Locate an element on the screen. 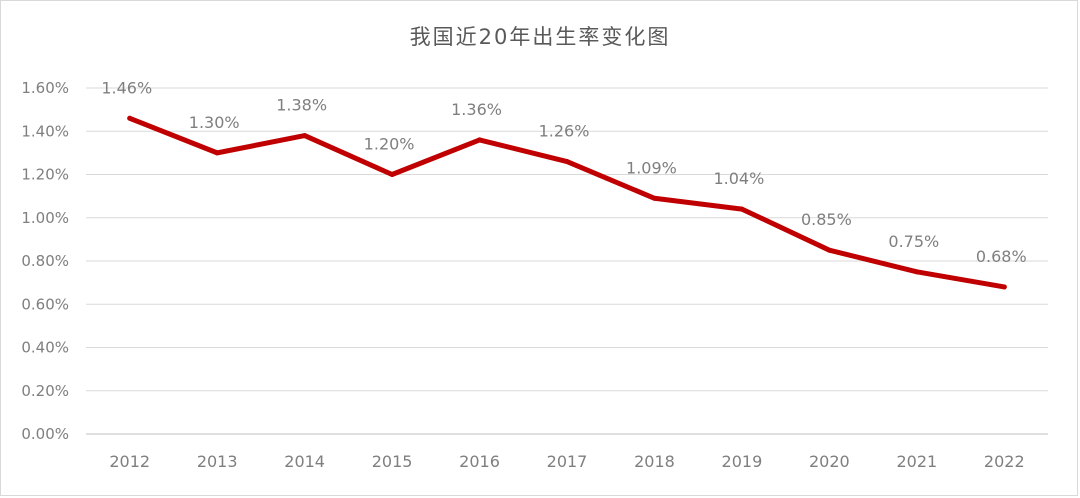 The width and height of the screenshot is (1080, 498). y-tick-label: 1.60% is located at coordinates (45, 88).